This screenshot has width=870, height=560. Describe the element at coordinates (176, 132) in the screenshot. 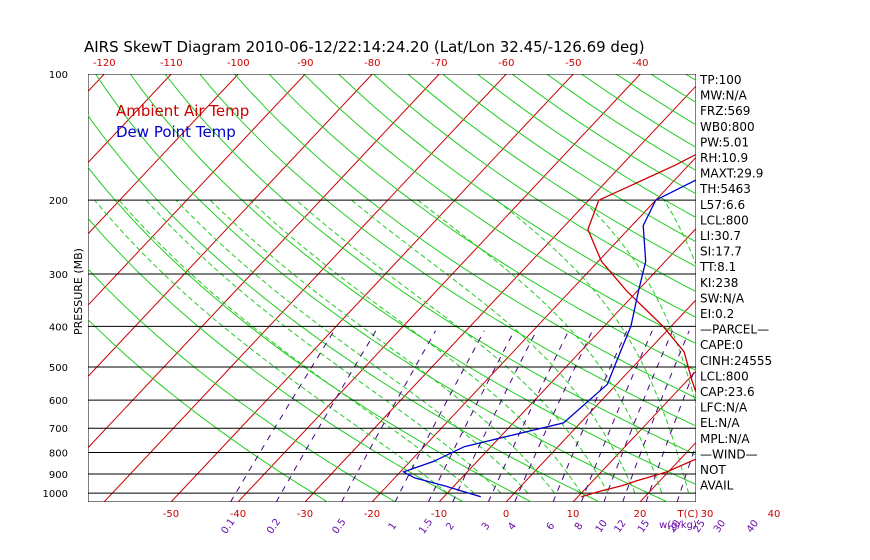

I see `legend-dewpoint-temp: Dew Point Temp` at that location.